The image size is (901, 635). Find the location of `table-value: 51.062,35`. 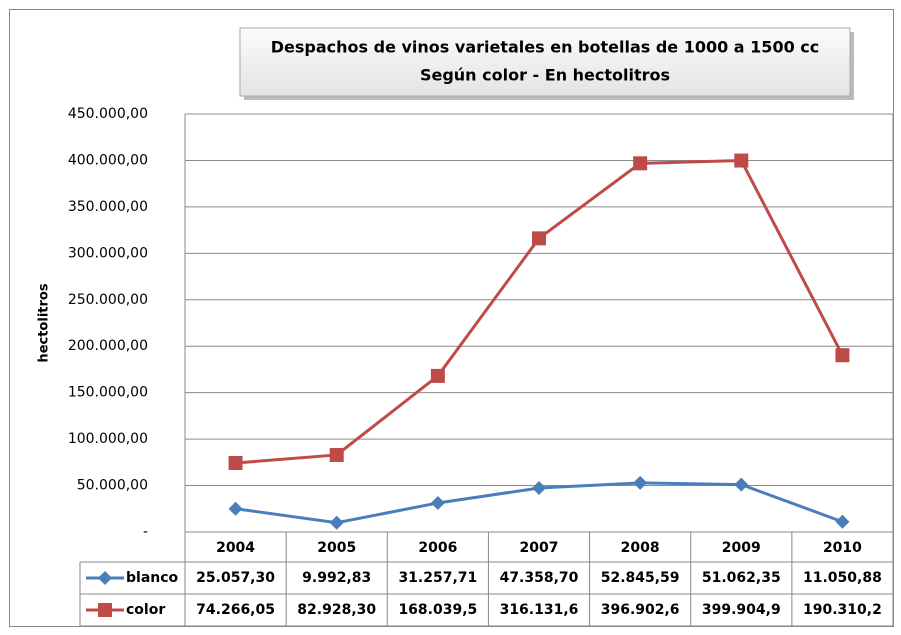

table-value: 51.062,35 is located at coordinates (741, 578).